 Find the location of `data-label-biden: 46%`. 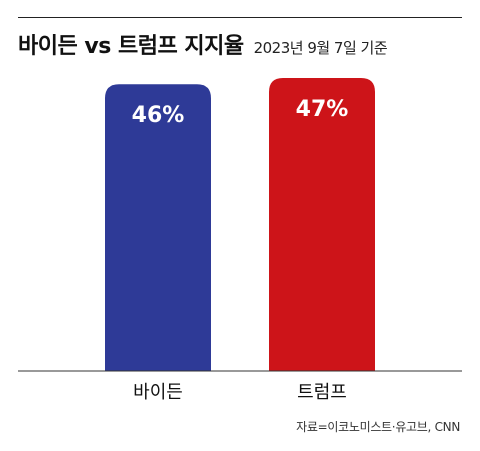

data-label-biden: 46% is located at coordinates (158, 115).